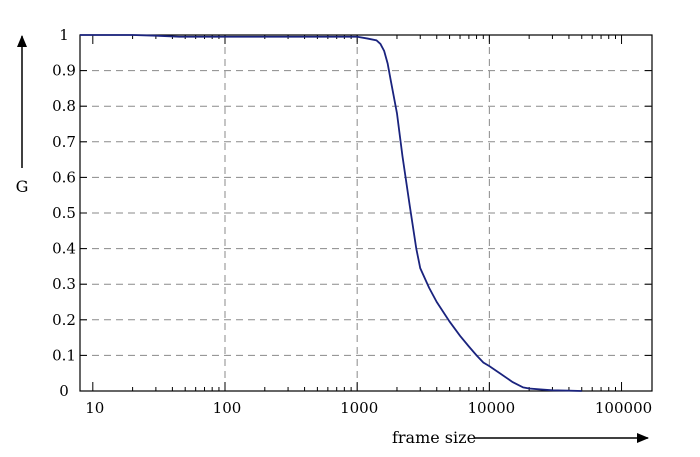 The image size is (700, 457). What do you see at coordinates (227, 408) in the screenshot?
I see `x-tick-label: 100` at bounding box center [227, 408].